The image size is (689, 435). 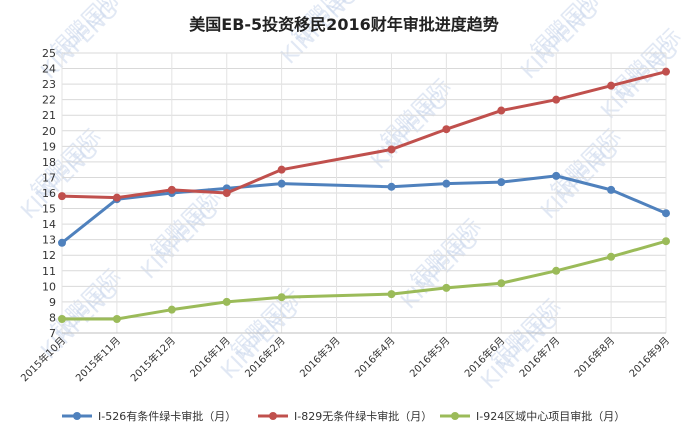 What do you see at coordinates (49, 146) in the screenshot?
I see `y-tick-label: 19` at bounding box center [49, 146].